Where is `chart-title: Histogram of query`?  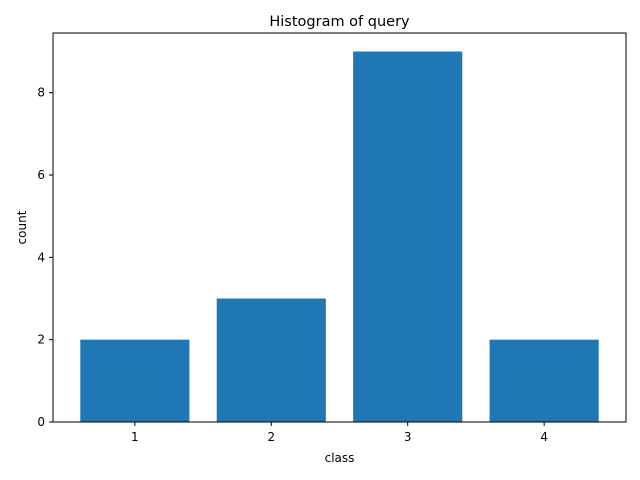
chart-title: Histogram of query is located at coordinates (339, 22).